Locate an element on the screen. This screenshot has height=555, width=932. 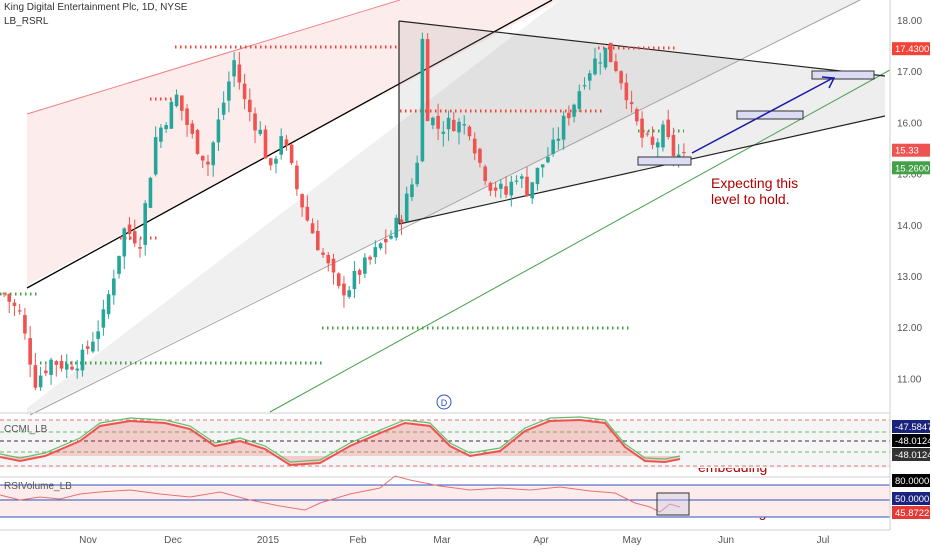
readout-5: 45.8722 is located at coordinates (912, 513).